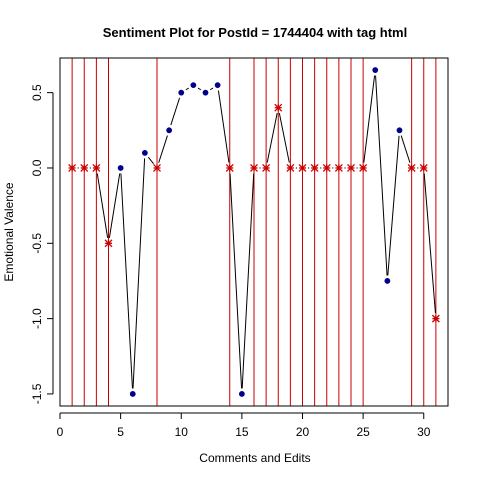  What do you see at coordinates (9, 231) in the screenshot?
I see `y-axis-label: Emotional Valence` at bounding box center [9, 231].